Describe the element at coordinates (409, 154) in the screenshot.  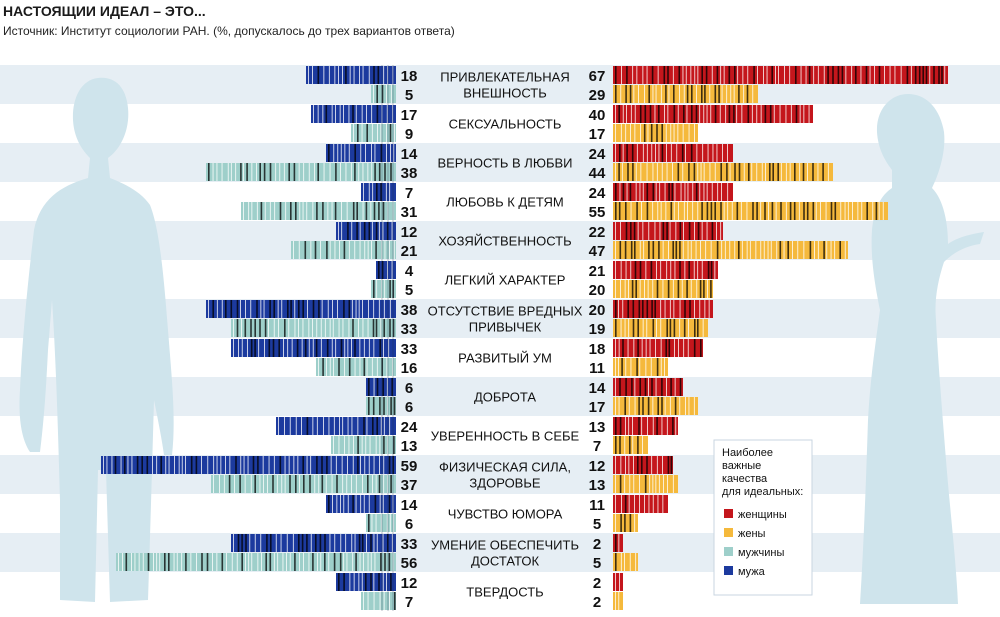
I see `value-label-мужа: 14` at that location.